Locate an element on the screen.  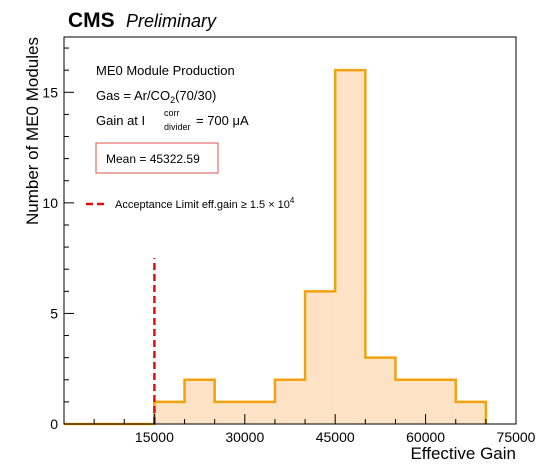
experiment-label: CMS is located at coordinates (91, 20).